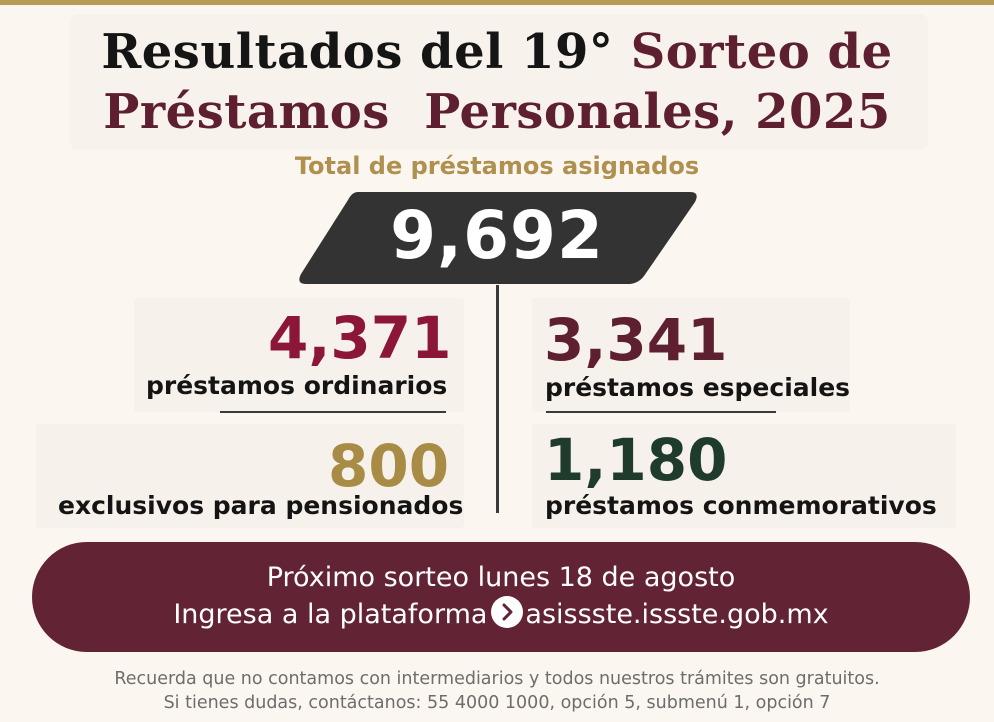 This screenshot has width=994, height=722. What do you see at coordinates (497, 399) in the screenshot?
I see `center-divider` at bounding box center [497, 399].